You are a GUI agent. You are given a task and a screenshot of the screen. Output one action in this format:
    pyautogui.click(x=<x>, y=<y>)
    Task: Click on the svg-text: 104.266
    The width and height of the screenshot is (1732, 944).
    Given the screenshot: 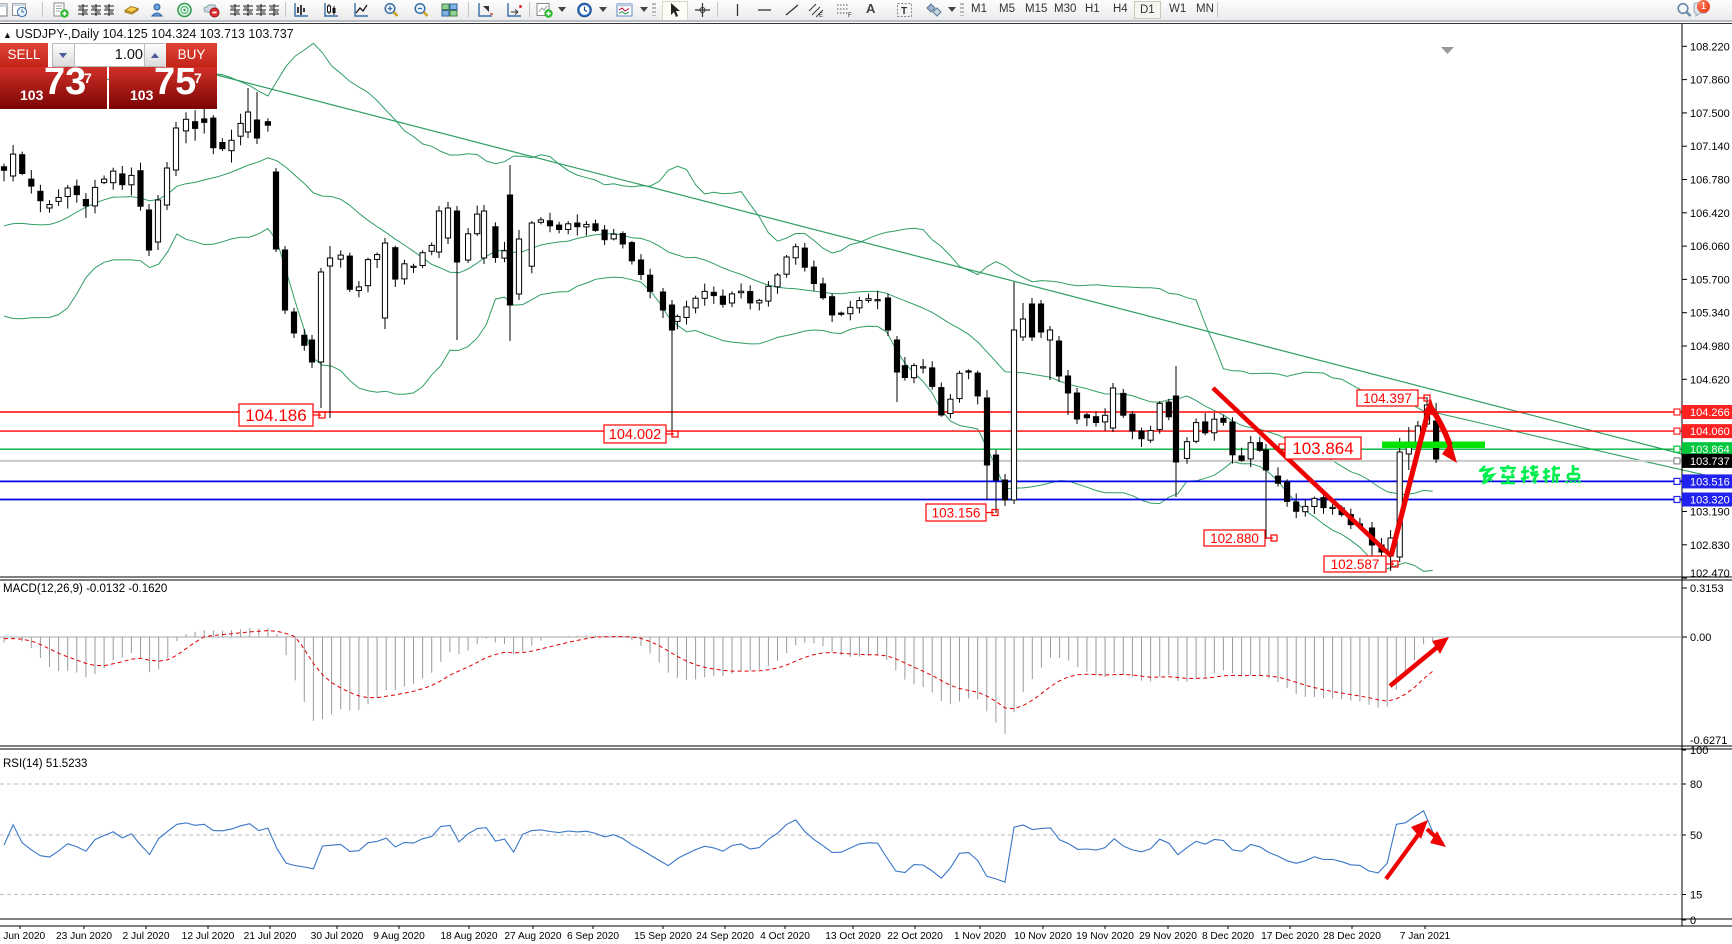 What is the action you would take?
    pyautogui.click(x=1710, y=413)
    